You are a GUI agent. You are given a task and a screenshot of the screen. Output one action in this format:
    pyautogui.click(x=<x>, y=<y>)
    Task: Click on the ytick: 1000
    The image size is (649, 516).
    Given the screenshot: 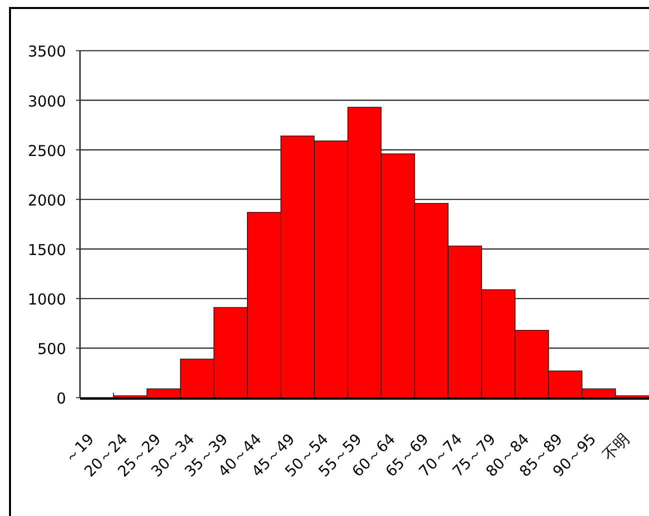 What is the action you would take?
    pyautogui.click(x=47, y=299)
    